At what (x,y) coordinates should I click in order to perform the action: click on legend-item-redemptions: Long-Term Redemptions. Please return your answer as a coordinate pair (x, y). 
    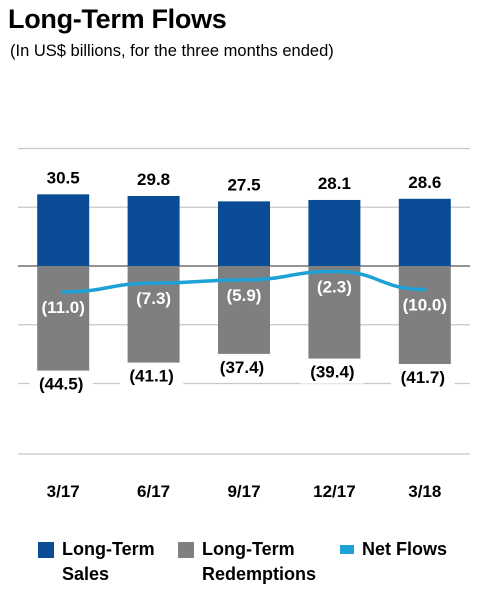
    Looking at the image, I should click on (247, 562).